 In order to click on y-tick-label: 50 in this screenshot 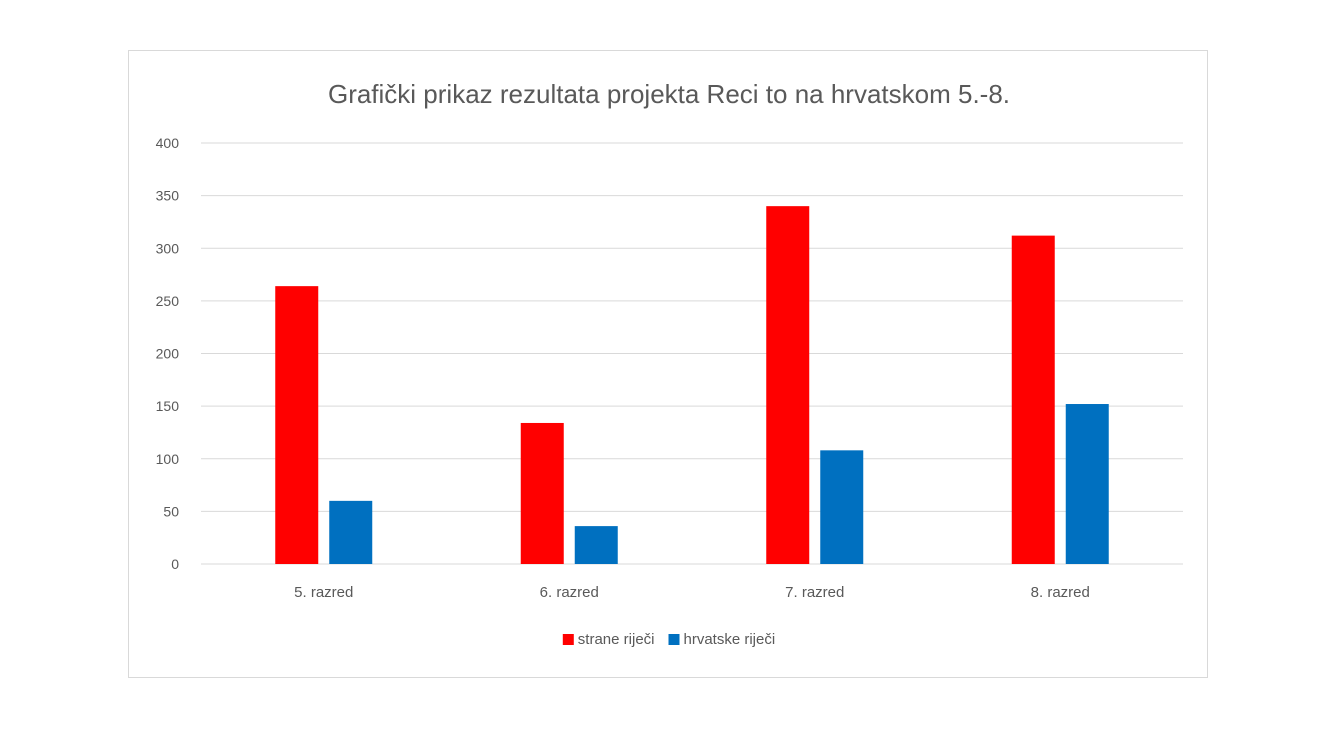, I will do `click(171, 511)`.